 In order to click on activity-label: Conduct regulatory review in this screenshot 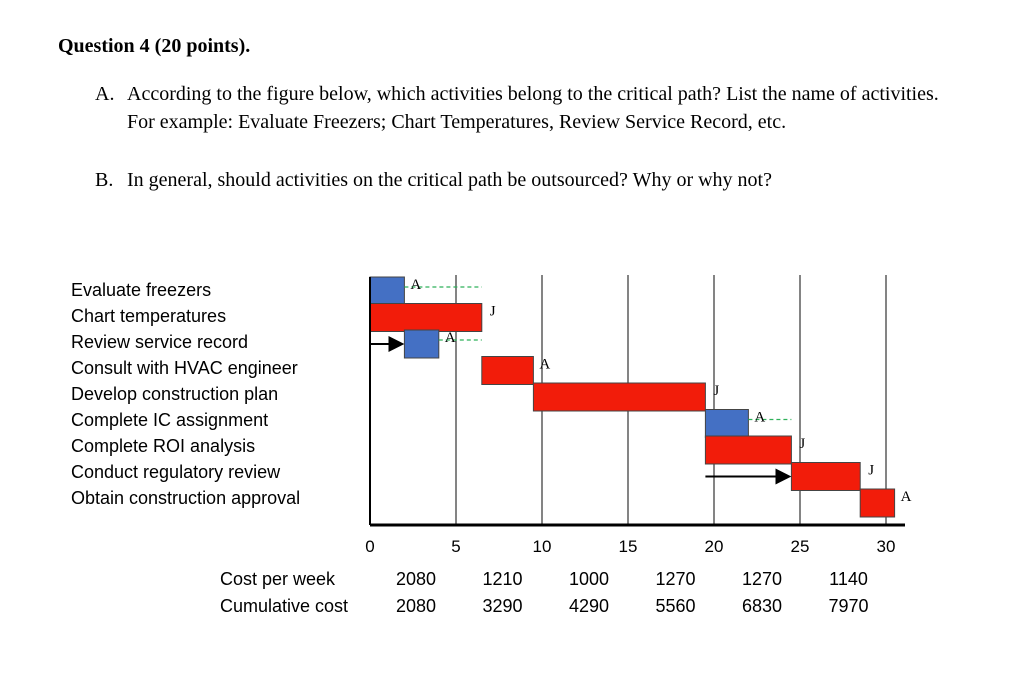, I will do `click(176, 472)`.